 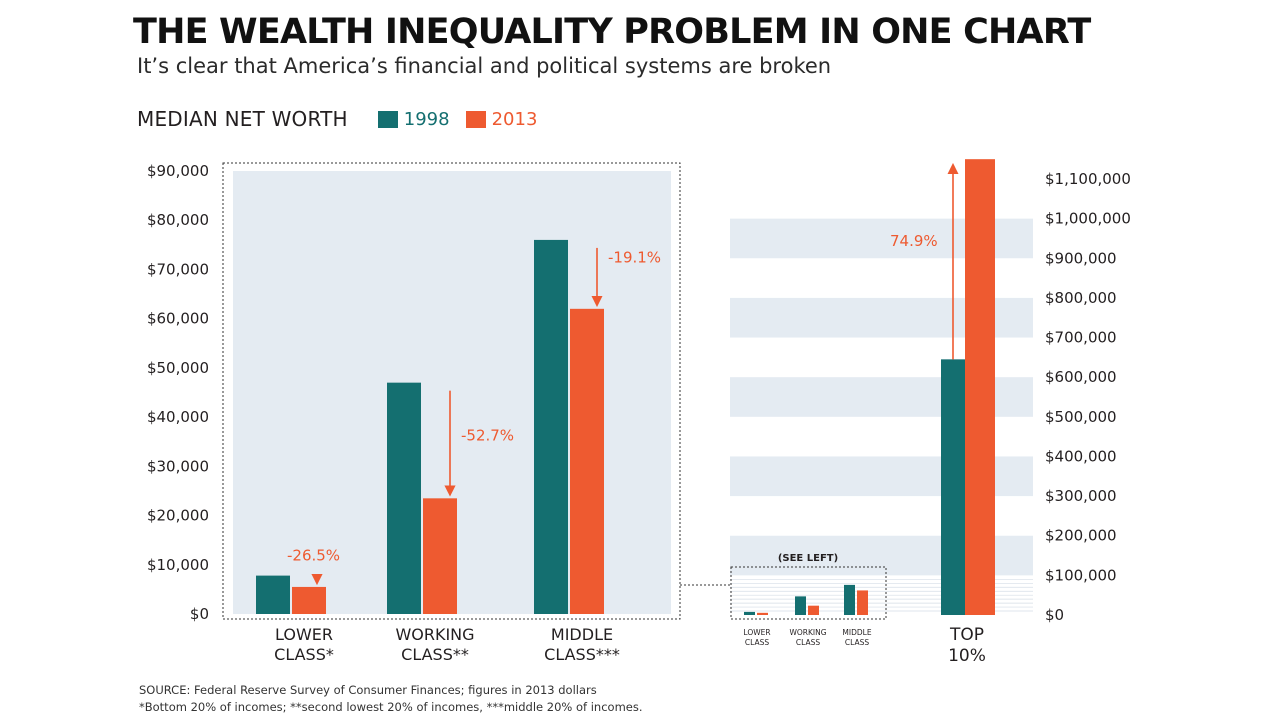 I want to click on change-label: -52.7%, so click(x=487, y=435).